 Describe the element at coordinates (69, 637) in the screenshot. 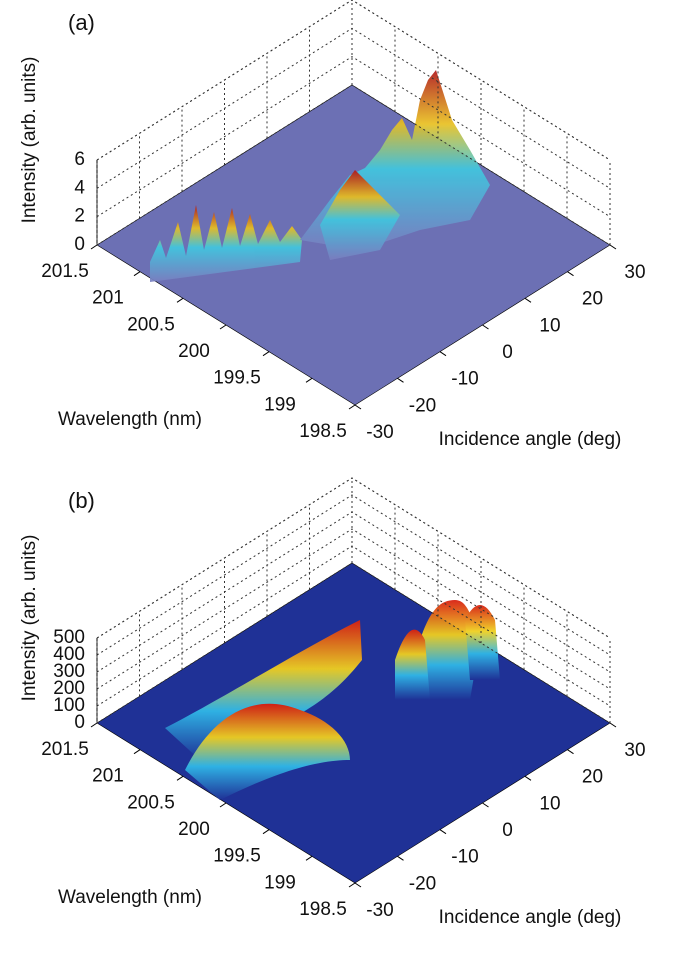

I see `z-tick-label: 500` at that location.